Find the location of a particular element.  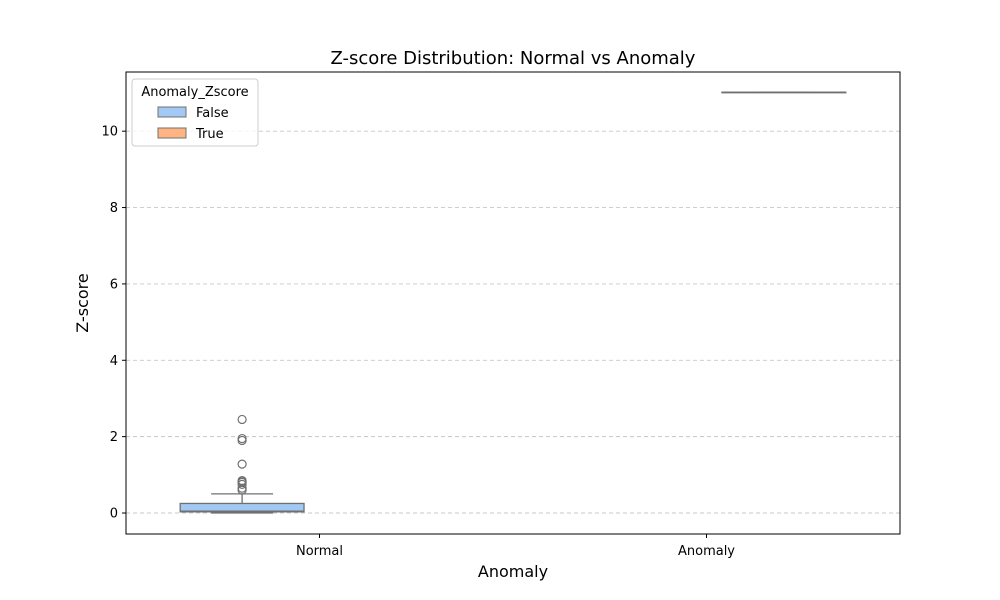

legend-swatch-false is located at coordinates (172, 112).